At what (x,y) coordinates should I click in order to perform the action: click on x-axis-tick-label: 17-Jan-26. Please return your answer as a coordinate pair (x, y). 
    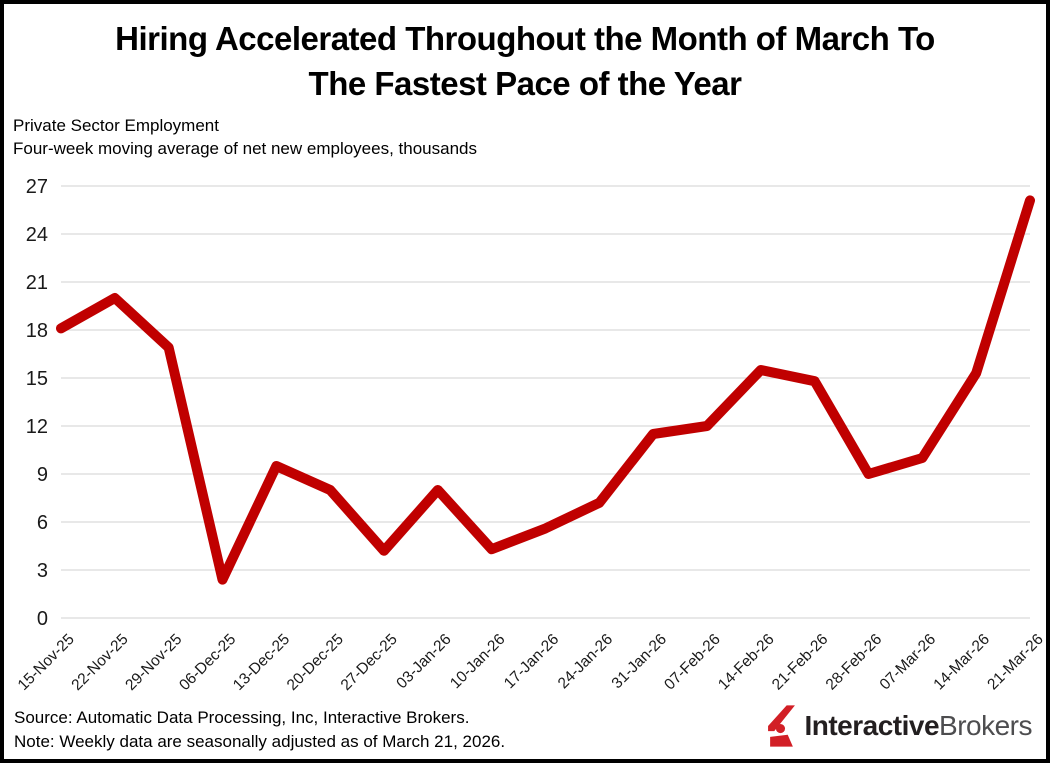
    Looking at the image, I should click on (531, 661).